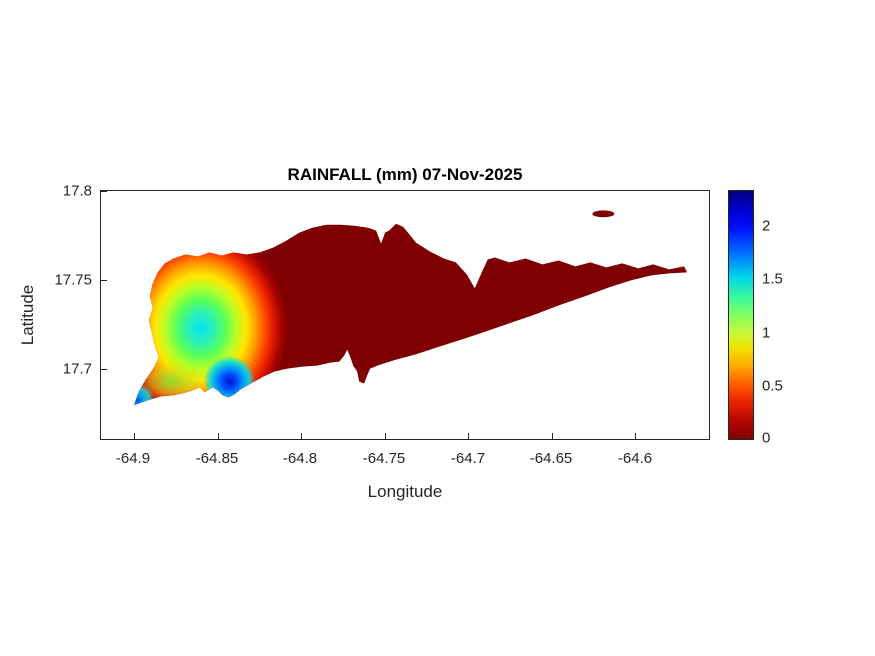 This screenshot has width=875, height=656. I want to click on x-tick-label: -64.65, so click(551, 458).